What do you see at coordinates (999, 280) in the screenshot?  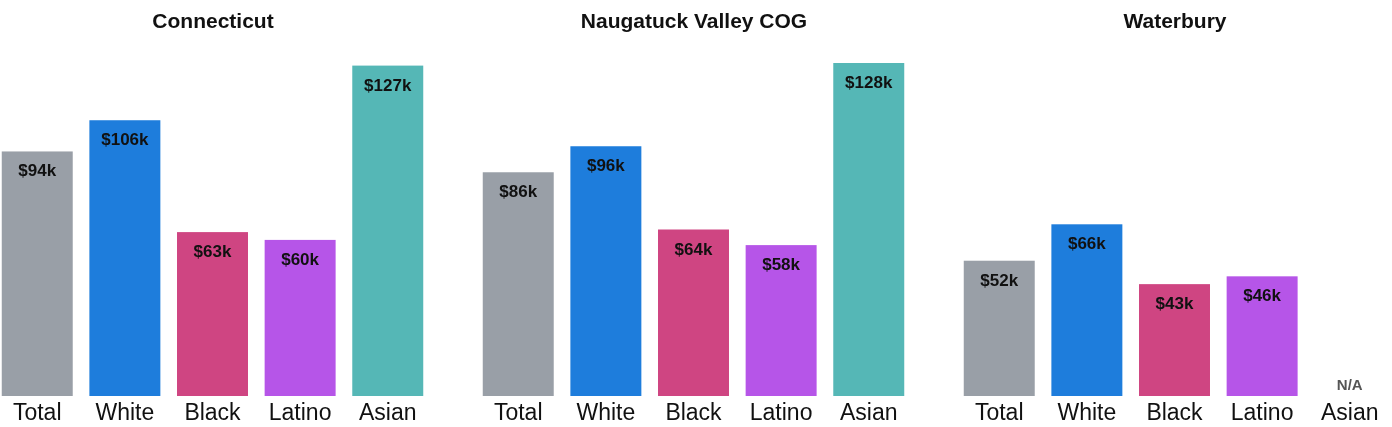 I see `data-label: $52k` at bounding box center [999, 280].